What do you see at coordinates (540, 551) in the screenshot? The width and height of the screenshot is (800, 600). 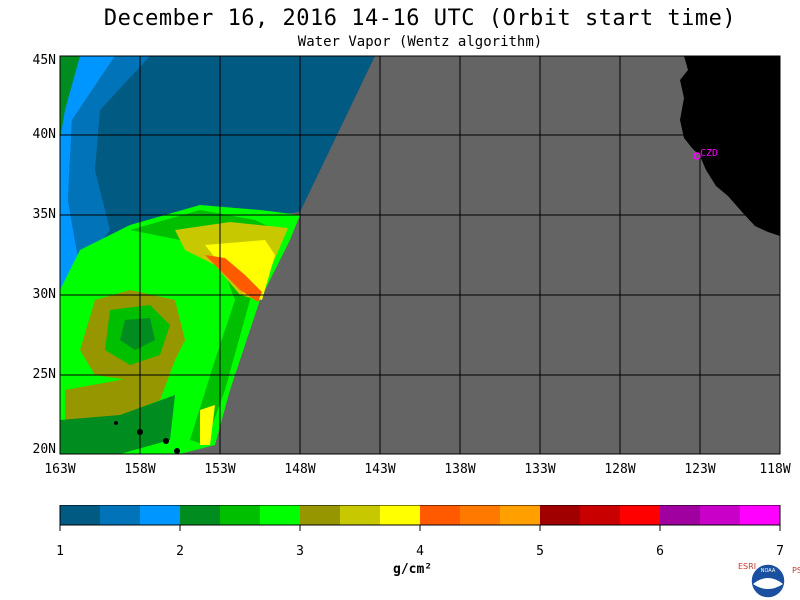 I see `colorbar-tick-label: 5` at bounding box center [540, 551].